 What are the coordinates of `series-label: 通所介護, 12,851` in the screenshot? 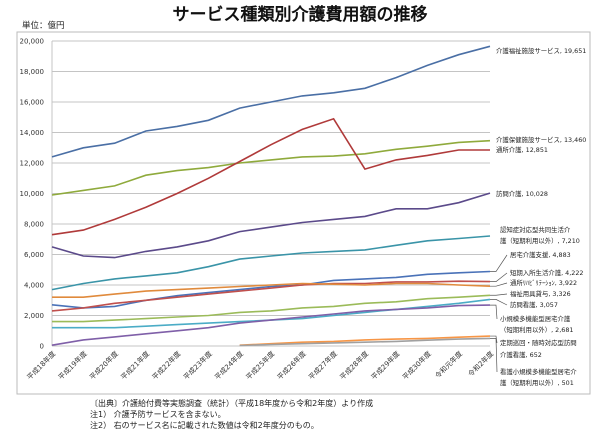 It's located at (522, 149).